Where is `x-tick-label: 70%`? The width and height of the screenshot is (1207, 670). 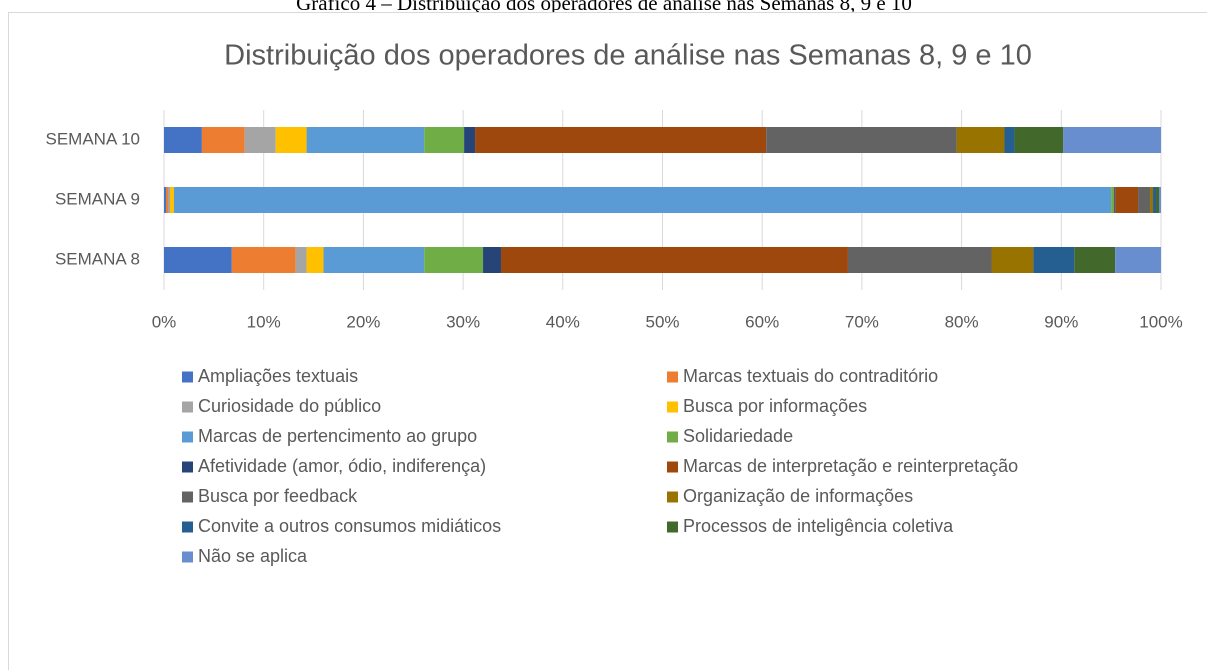
x-tick-label: 70% is located at coordinates (862, 321).